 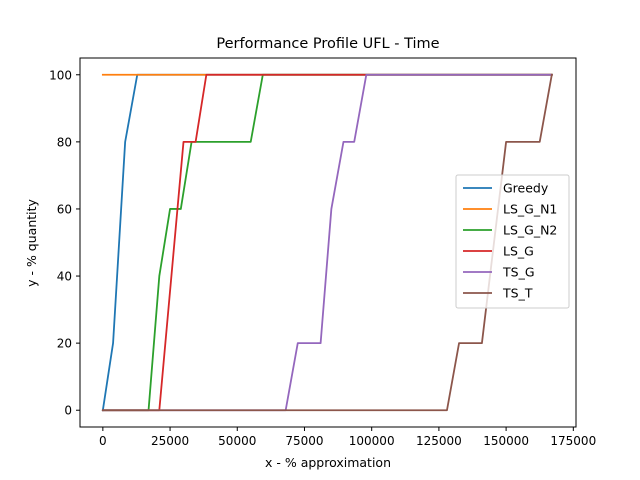 I want to click on legend-label-greedy: Greedy, so click(x=526, y=188).